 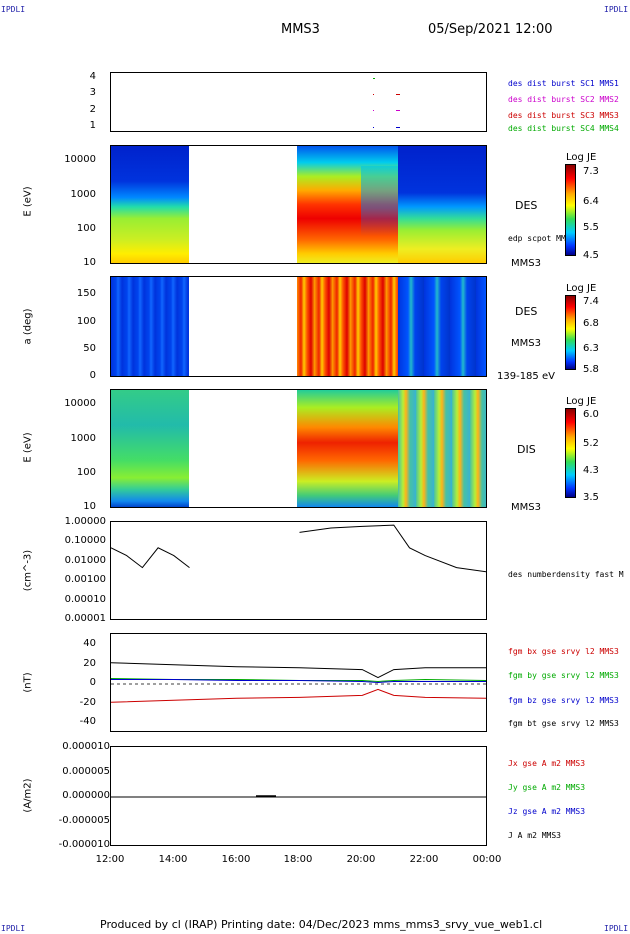 I want to click on density-plot, so click(x=298, y=548).